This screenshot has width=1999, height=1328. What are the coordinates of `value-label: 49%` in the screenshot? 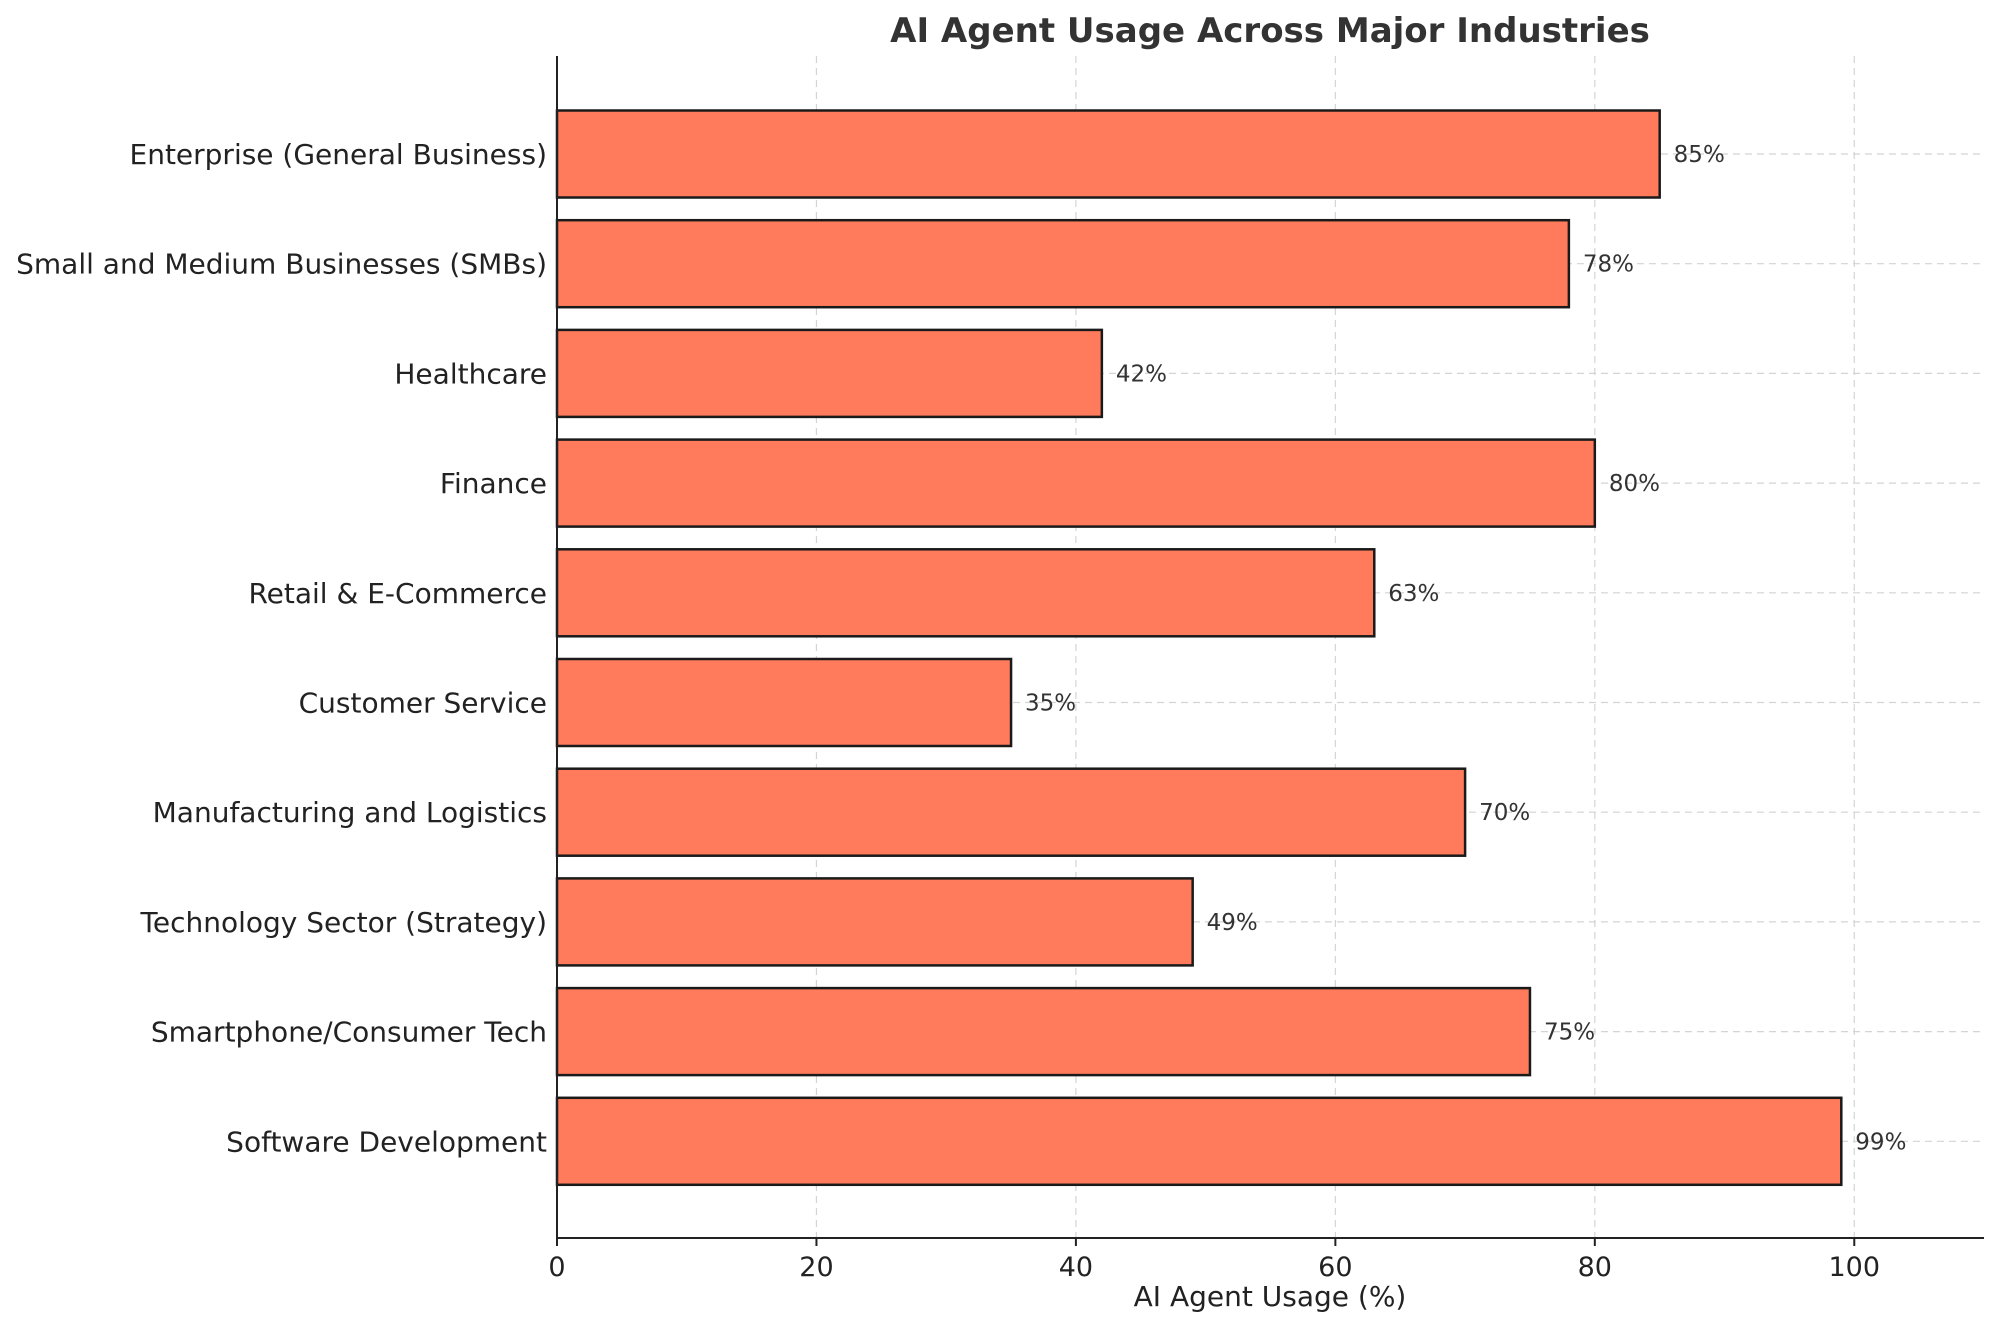 It's located at (1232, 923).